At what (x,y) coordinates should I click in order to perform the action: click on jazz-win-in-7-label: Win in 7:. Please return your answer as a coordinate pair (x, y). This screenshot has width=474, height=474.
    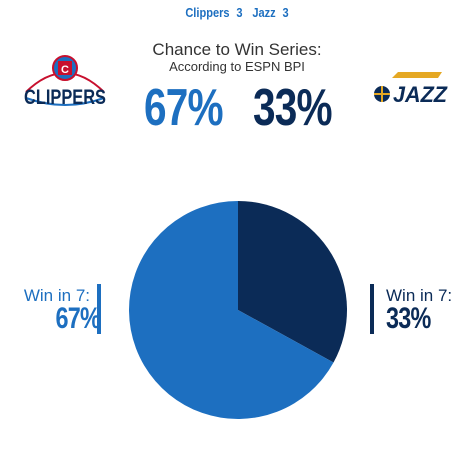
    Looking at the image, I should click on (419, 295).